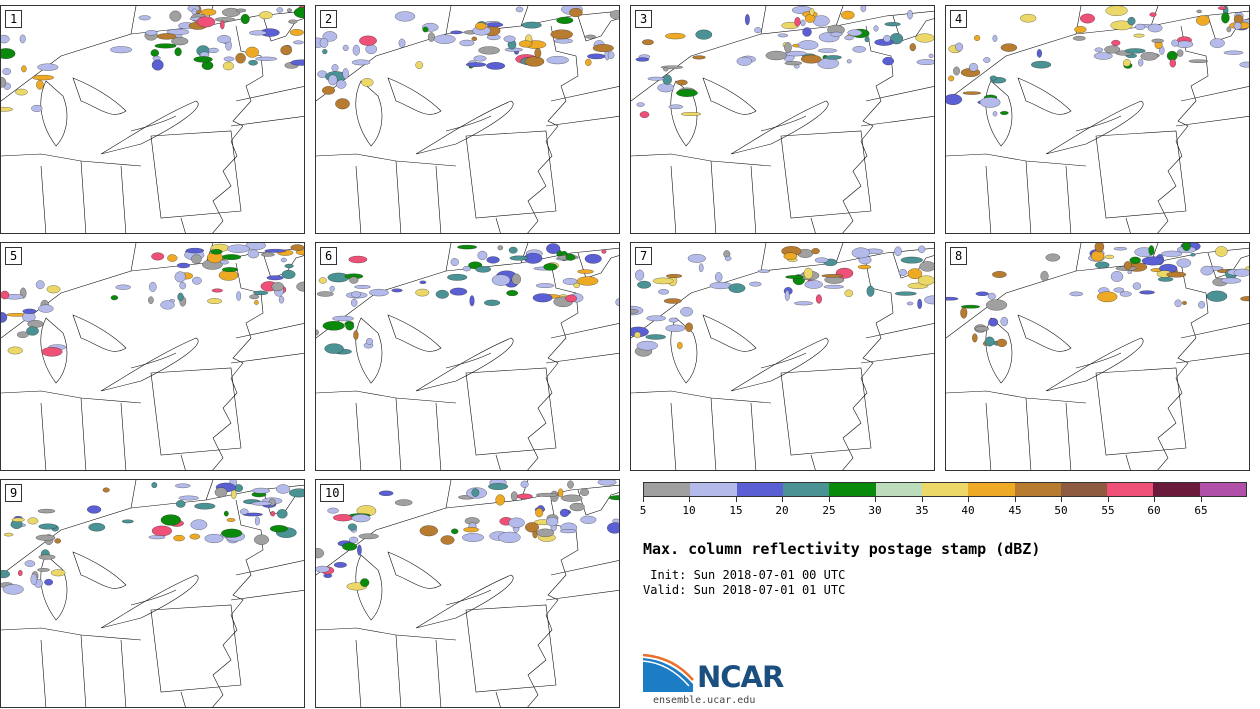 Image resolution: width=1260 pixels, height=709 pixels. What do you see at coordinates (744, 590) in the screenshot?
I see `valid-time: Valid: Sun 2018-07-01 01 UTC` at bounding box center [744, 590].